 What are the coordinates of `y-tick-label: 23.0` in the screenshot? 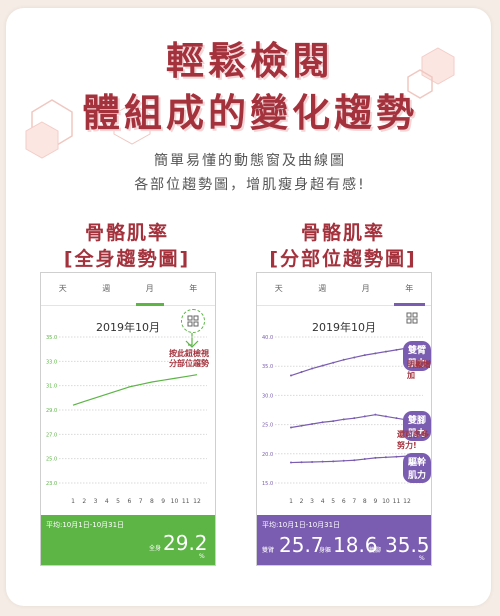 It's located at (51, 484).